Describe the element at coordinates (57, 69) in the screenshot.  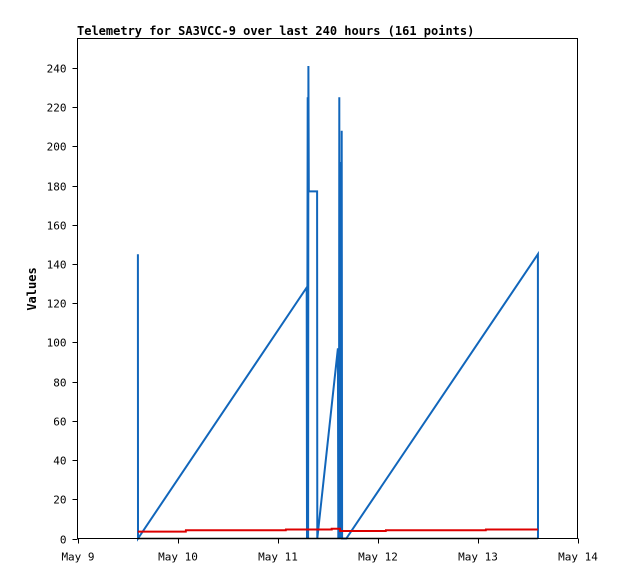
I see `y-tick-label: 240` at that location.